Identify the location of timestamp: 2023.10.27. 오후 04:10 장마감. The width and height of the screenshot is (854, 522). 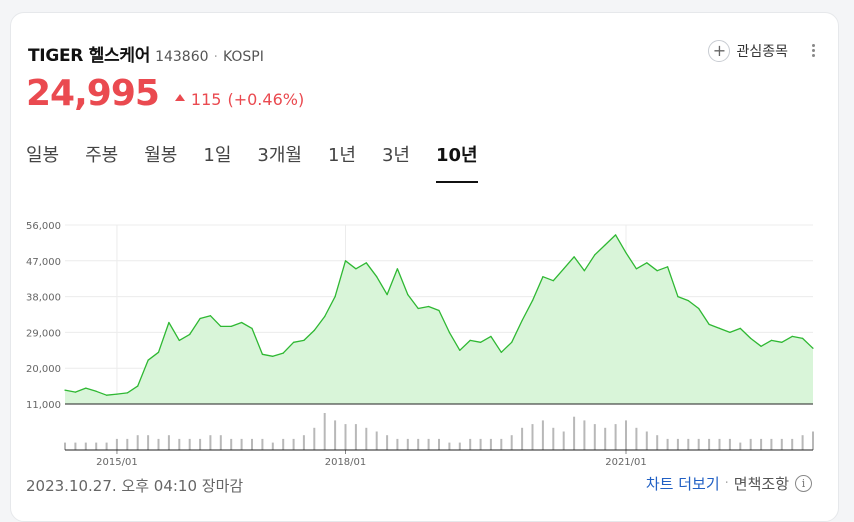
(135, 486).